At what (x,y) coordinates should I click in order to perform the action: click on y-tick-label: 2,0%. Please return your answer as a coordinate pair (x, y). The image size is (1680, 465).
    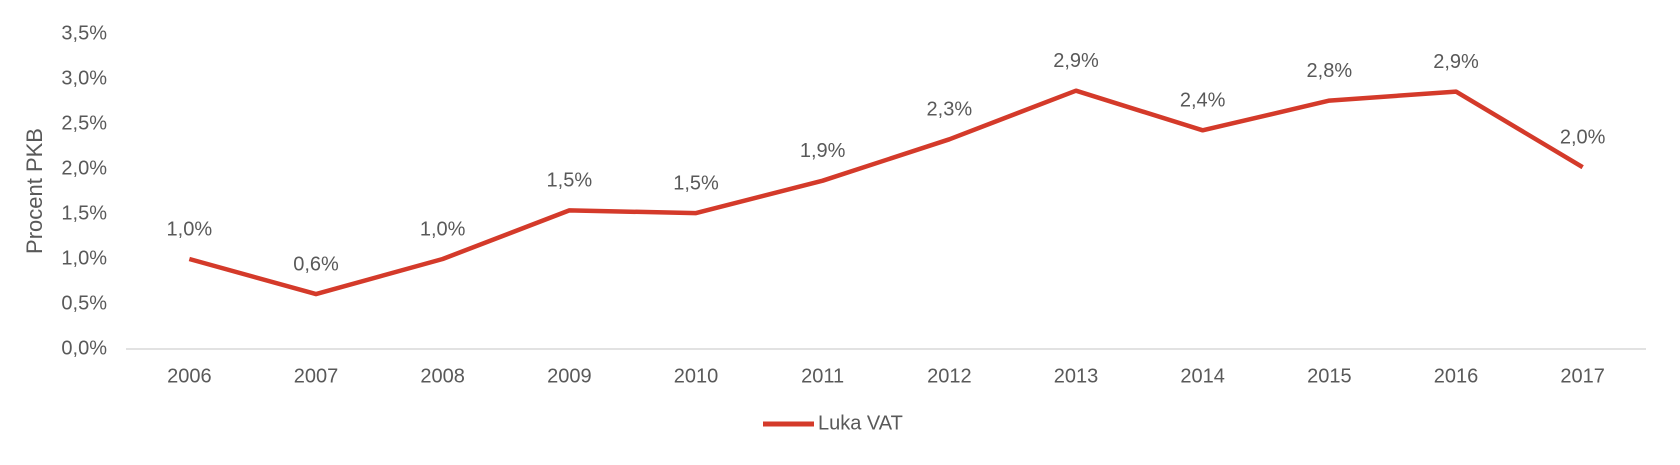
    Looking at the image, I should click on (84, 168).